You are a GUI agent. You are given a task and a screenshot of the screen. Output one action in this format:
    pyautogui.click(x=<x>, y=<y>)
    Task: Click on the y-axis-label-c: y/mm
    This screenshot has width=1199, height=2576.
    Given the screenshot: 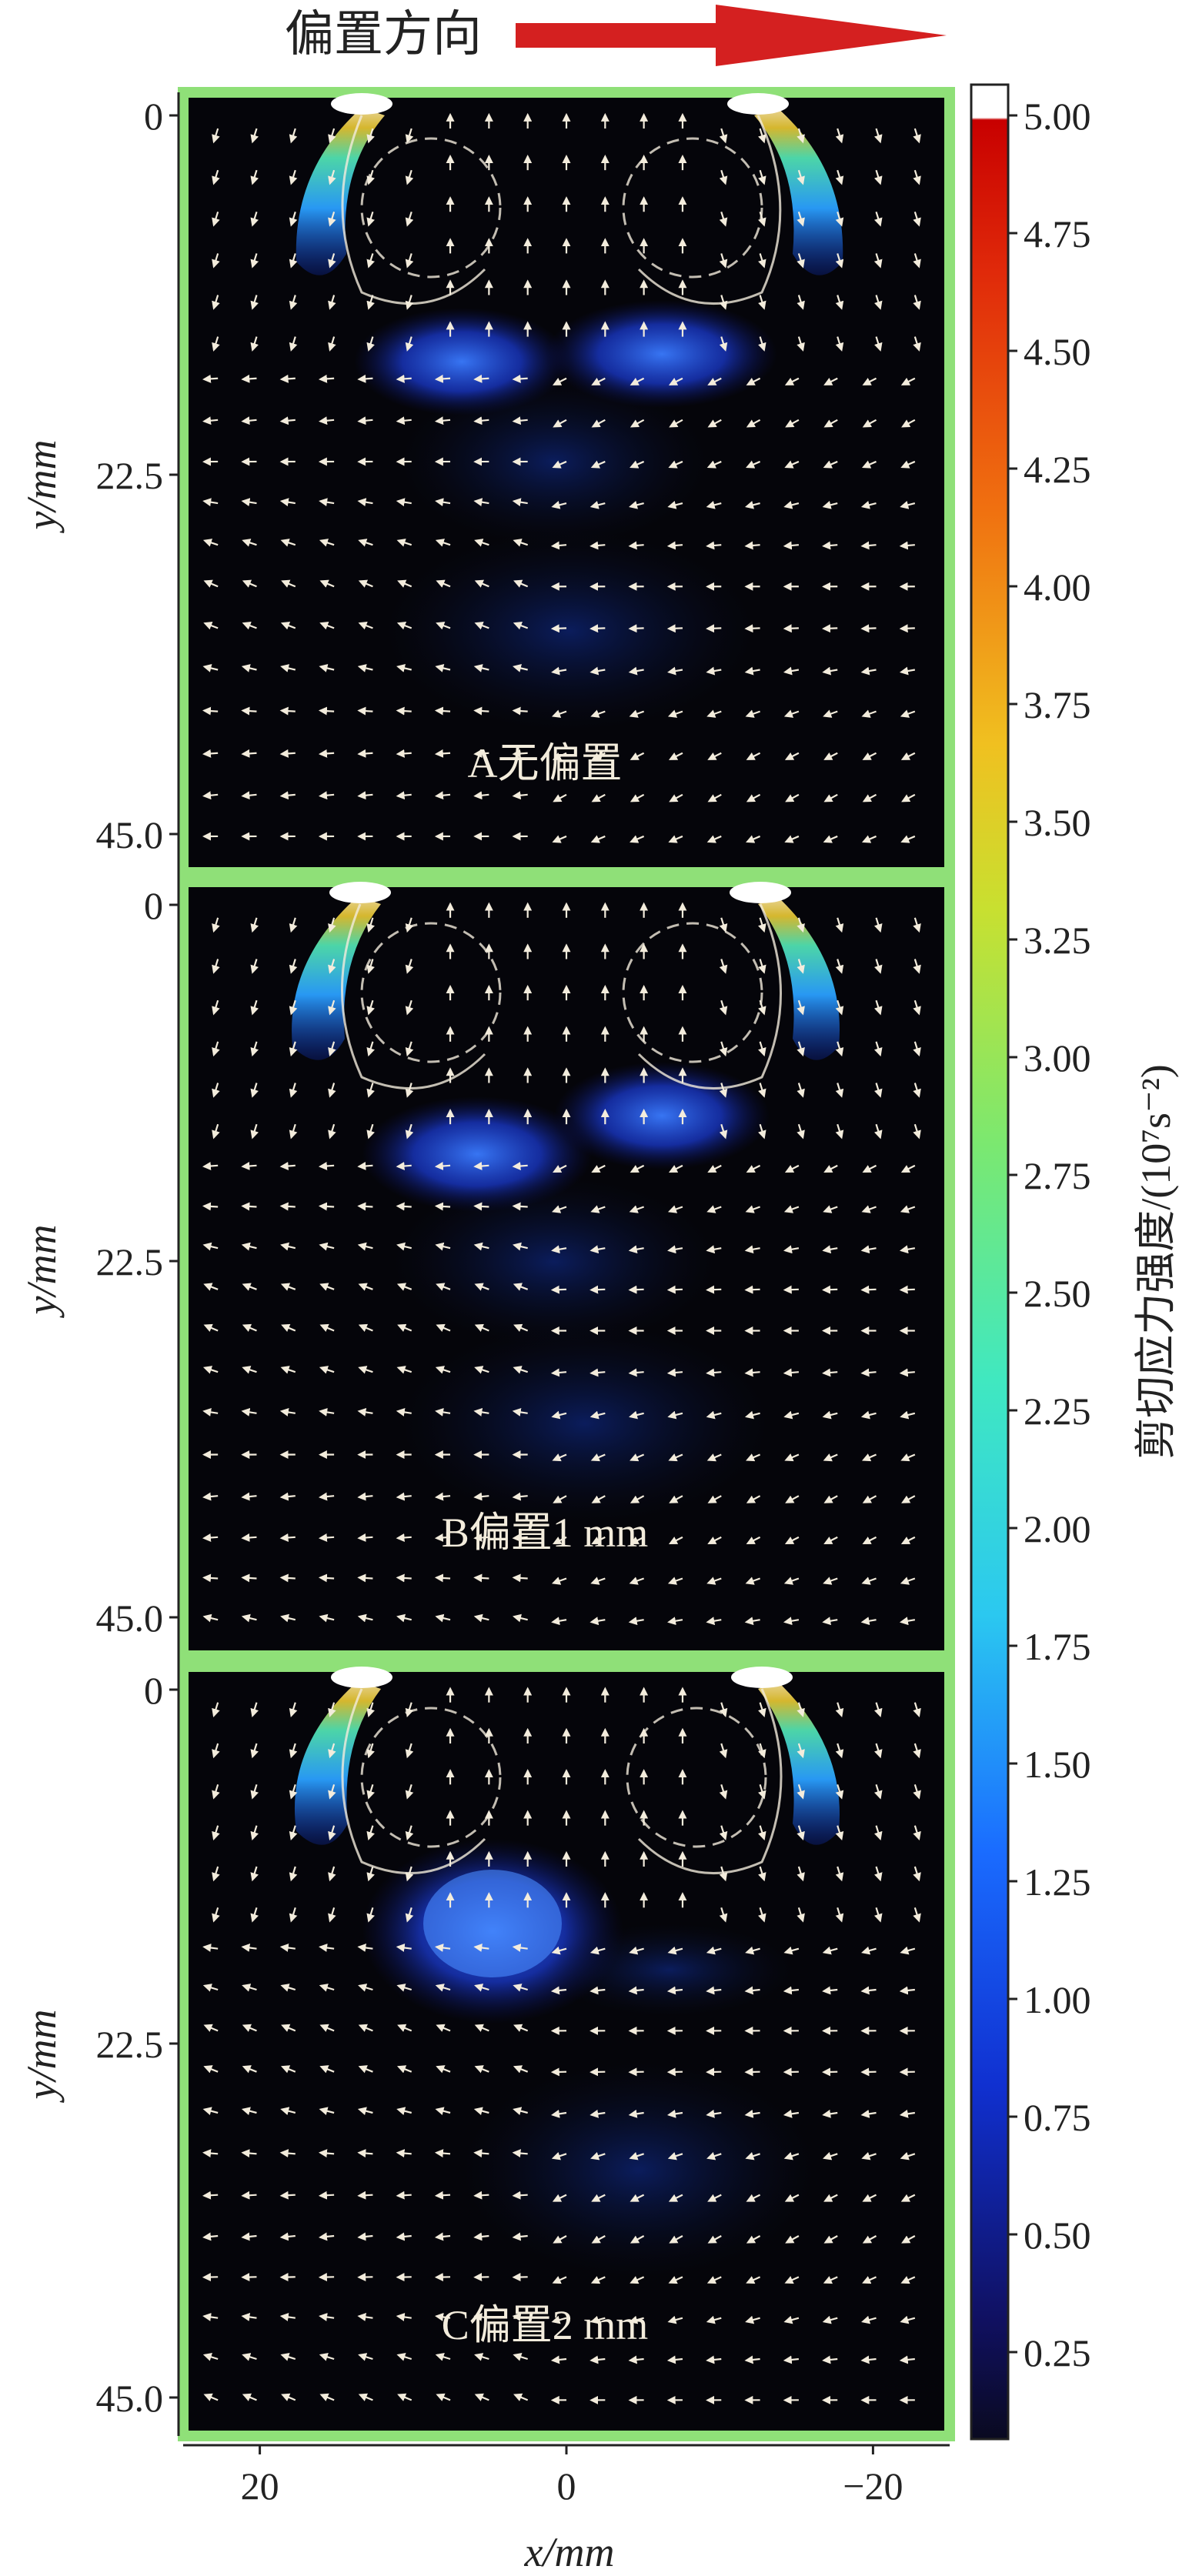 What is the action you would take?
    pyautogui.click(x=41, y=2057)
    